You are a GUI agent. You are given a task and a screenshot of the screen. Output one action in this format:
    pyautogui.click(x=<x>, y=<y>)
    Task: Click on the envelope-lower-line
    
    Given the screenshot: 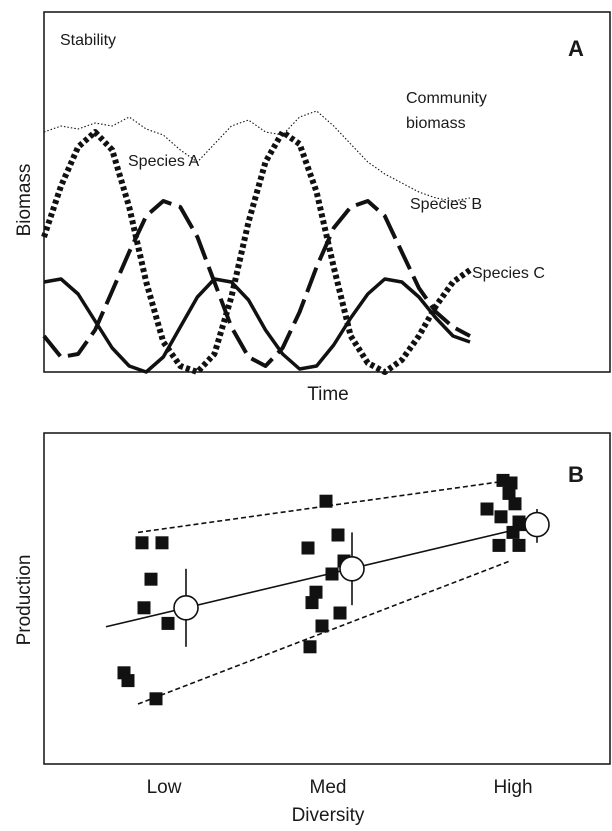 What is the action you would take?
    pyautogui.click(x=324, y=632)
    